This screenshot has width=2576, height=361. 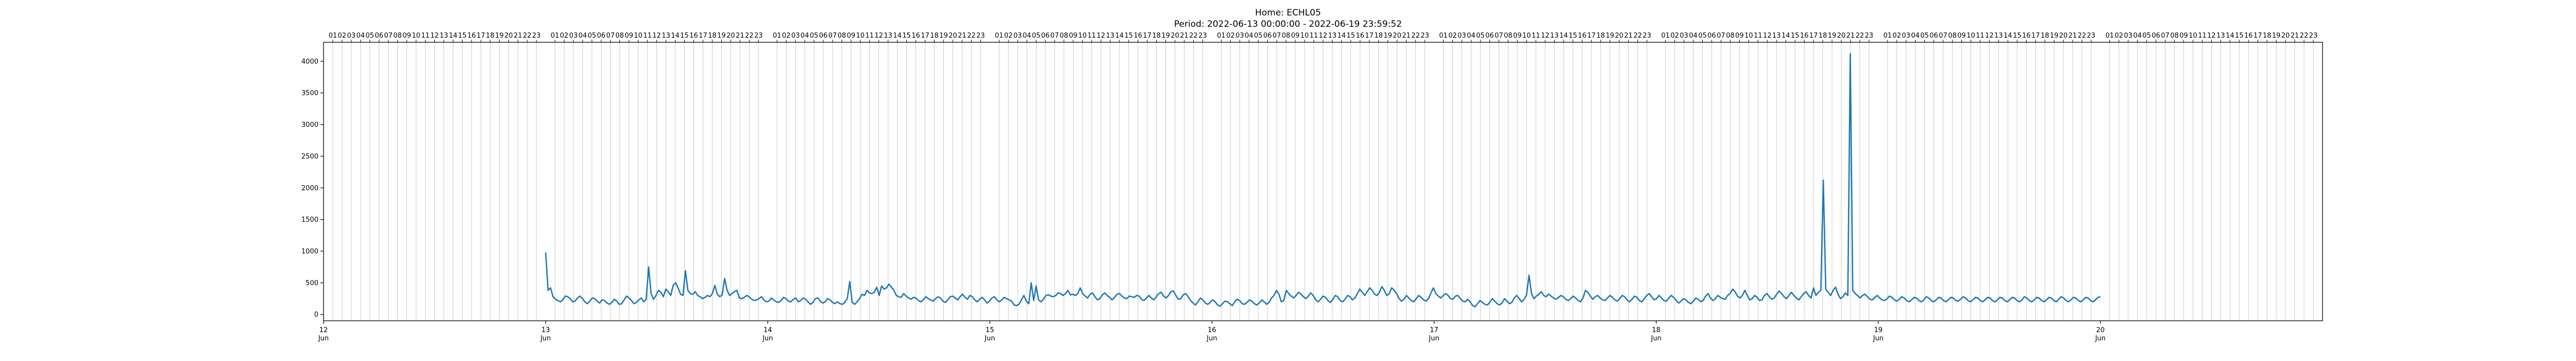 What do you see at coordinates (990, 330) in the screenshot?
I see `x-tick-day-label: 15` at bounding box center [990, 330].